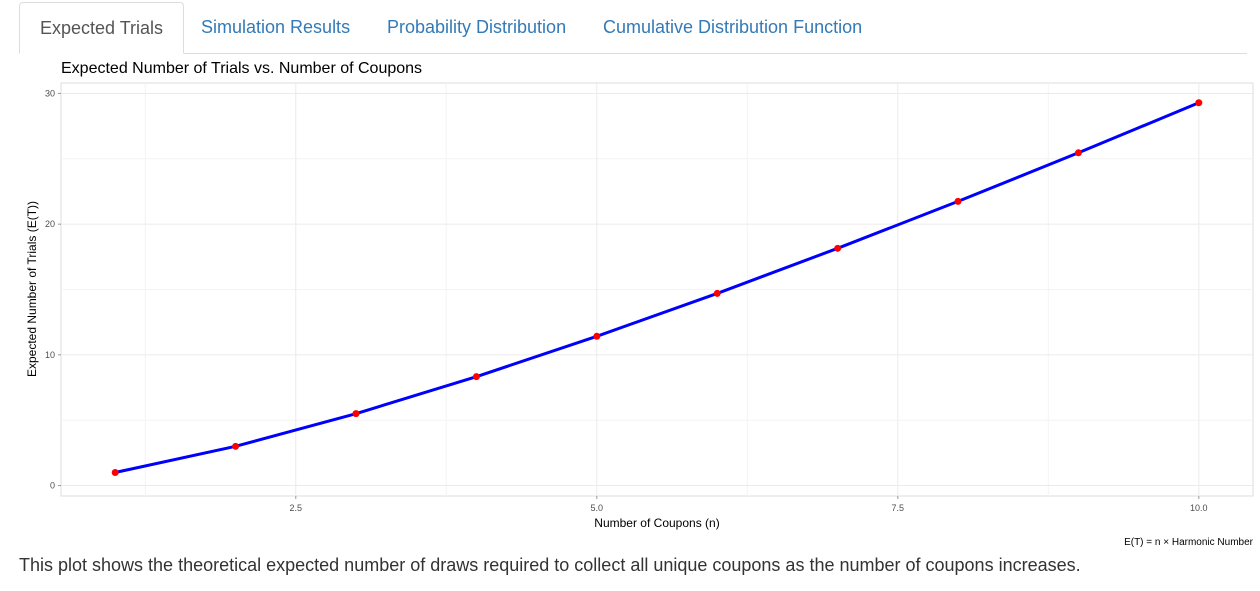 The height and width of the screenshot is (591, 1260). Describe the element at coordinates (32, 289) in the screenshot. I see `y-axis-label: Expected Number of Trials (E(T))` at that location.